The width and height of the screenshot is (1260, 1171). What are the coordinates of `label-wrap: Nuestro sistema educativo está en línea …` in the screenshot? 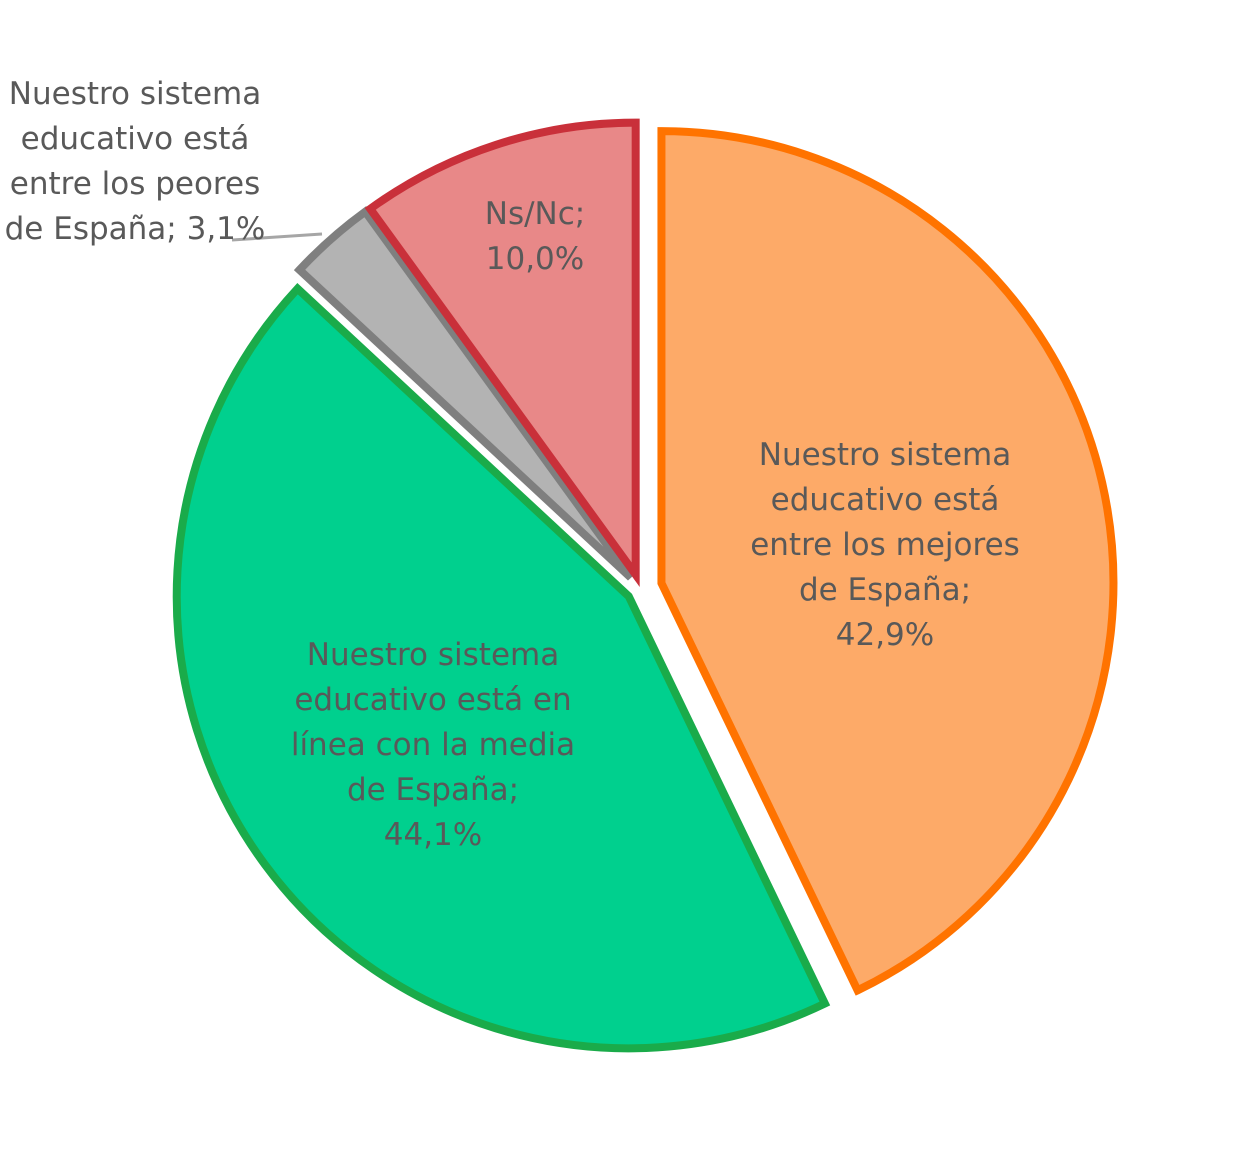 It's located at (433, 745).